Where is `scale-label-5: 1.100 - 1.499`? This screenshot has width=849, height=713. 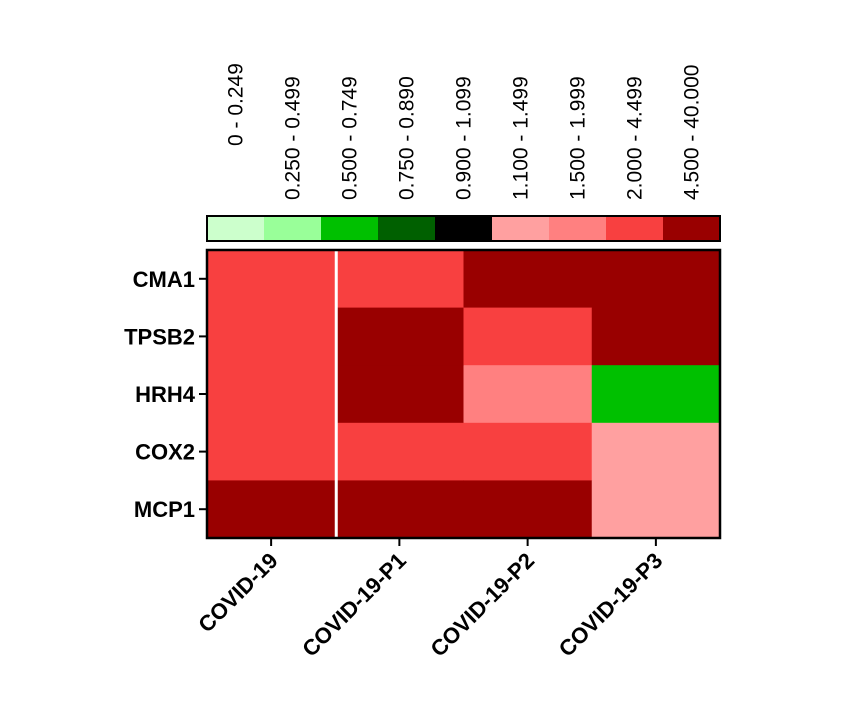
scale-label-5: 1.100 - 1.499 is located at coordinates (521, 138).